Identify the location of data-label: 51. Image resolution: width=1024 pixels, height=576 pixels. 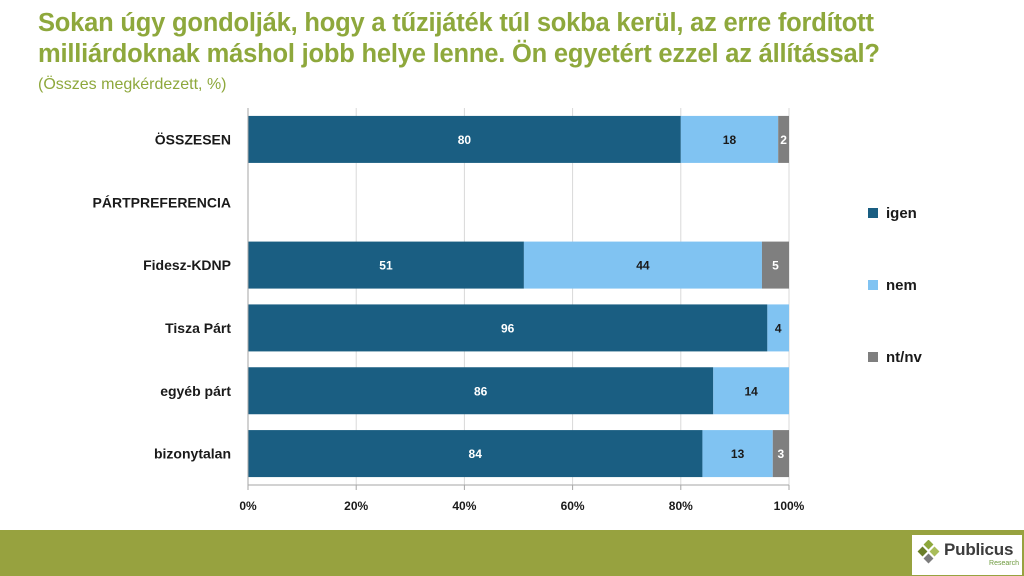
(386, 266).